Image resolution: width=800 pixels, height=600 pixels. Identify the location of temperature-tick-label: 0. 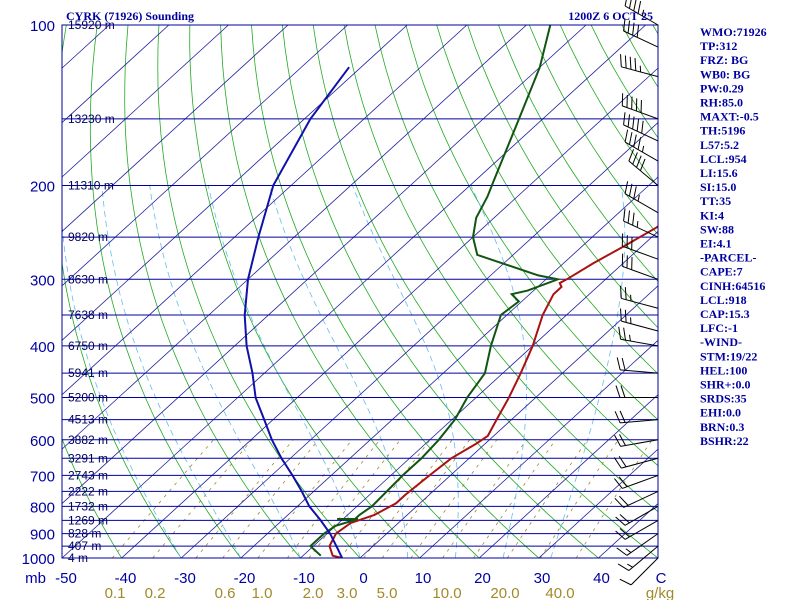
(363, 578).